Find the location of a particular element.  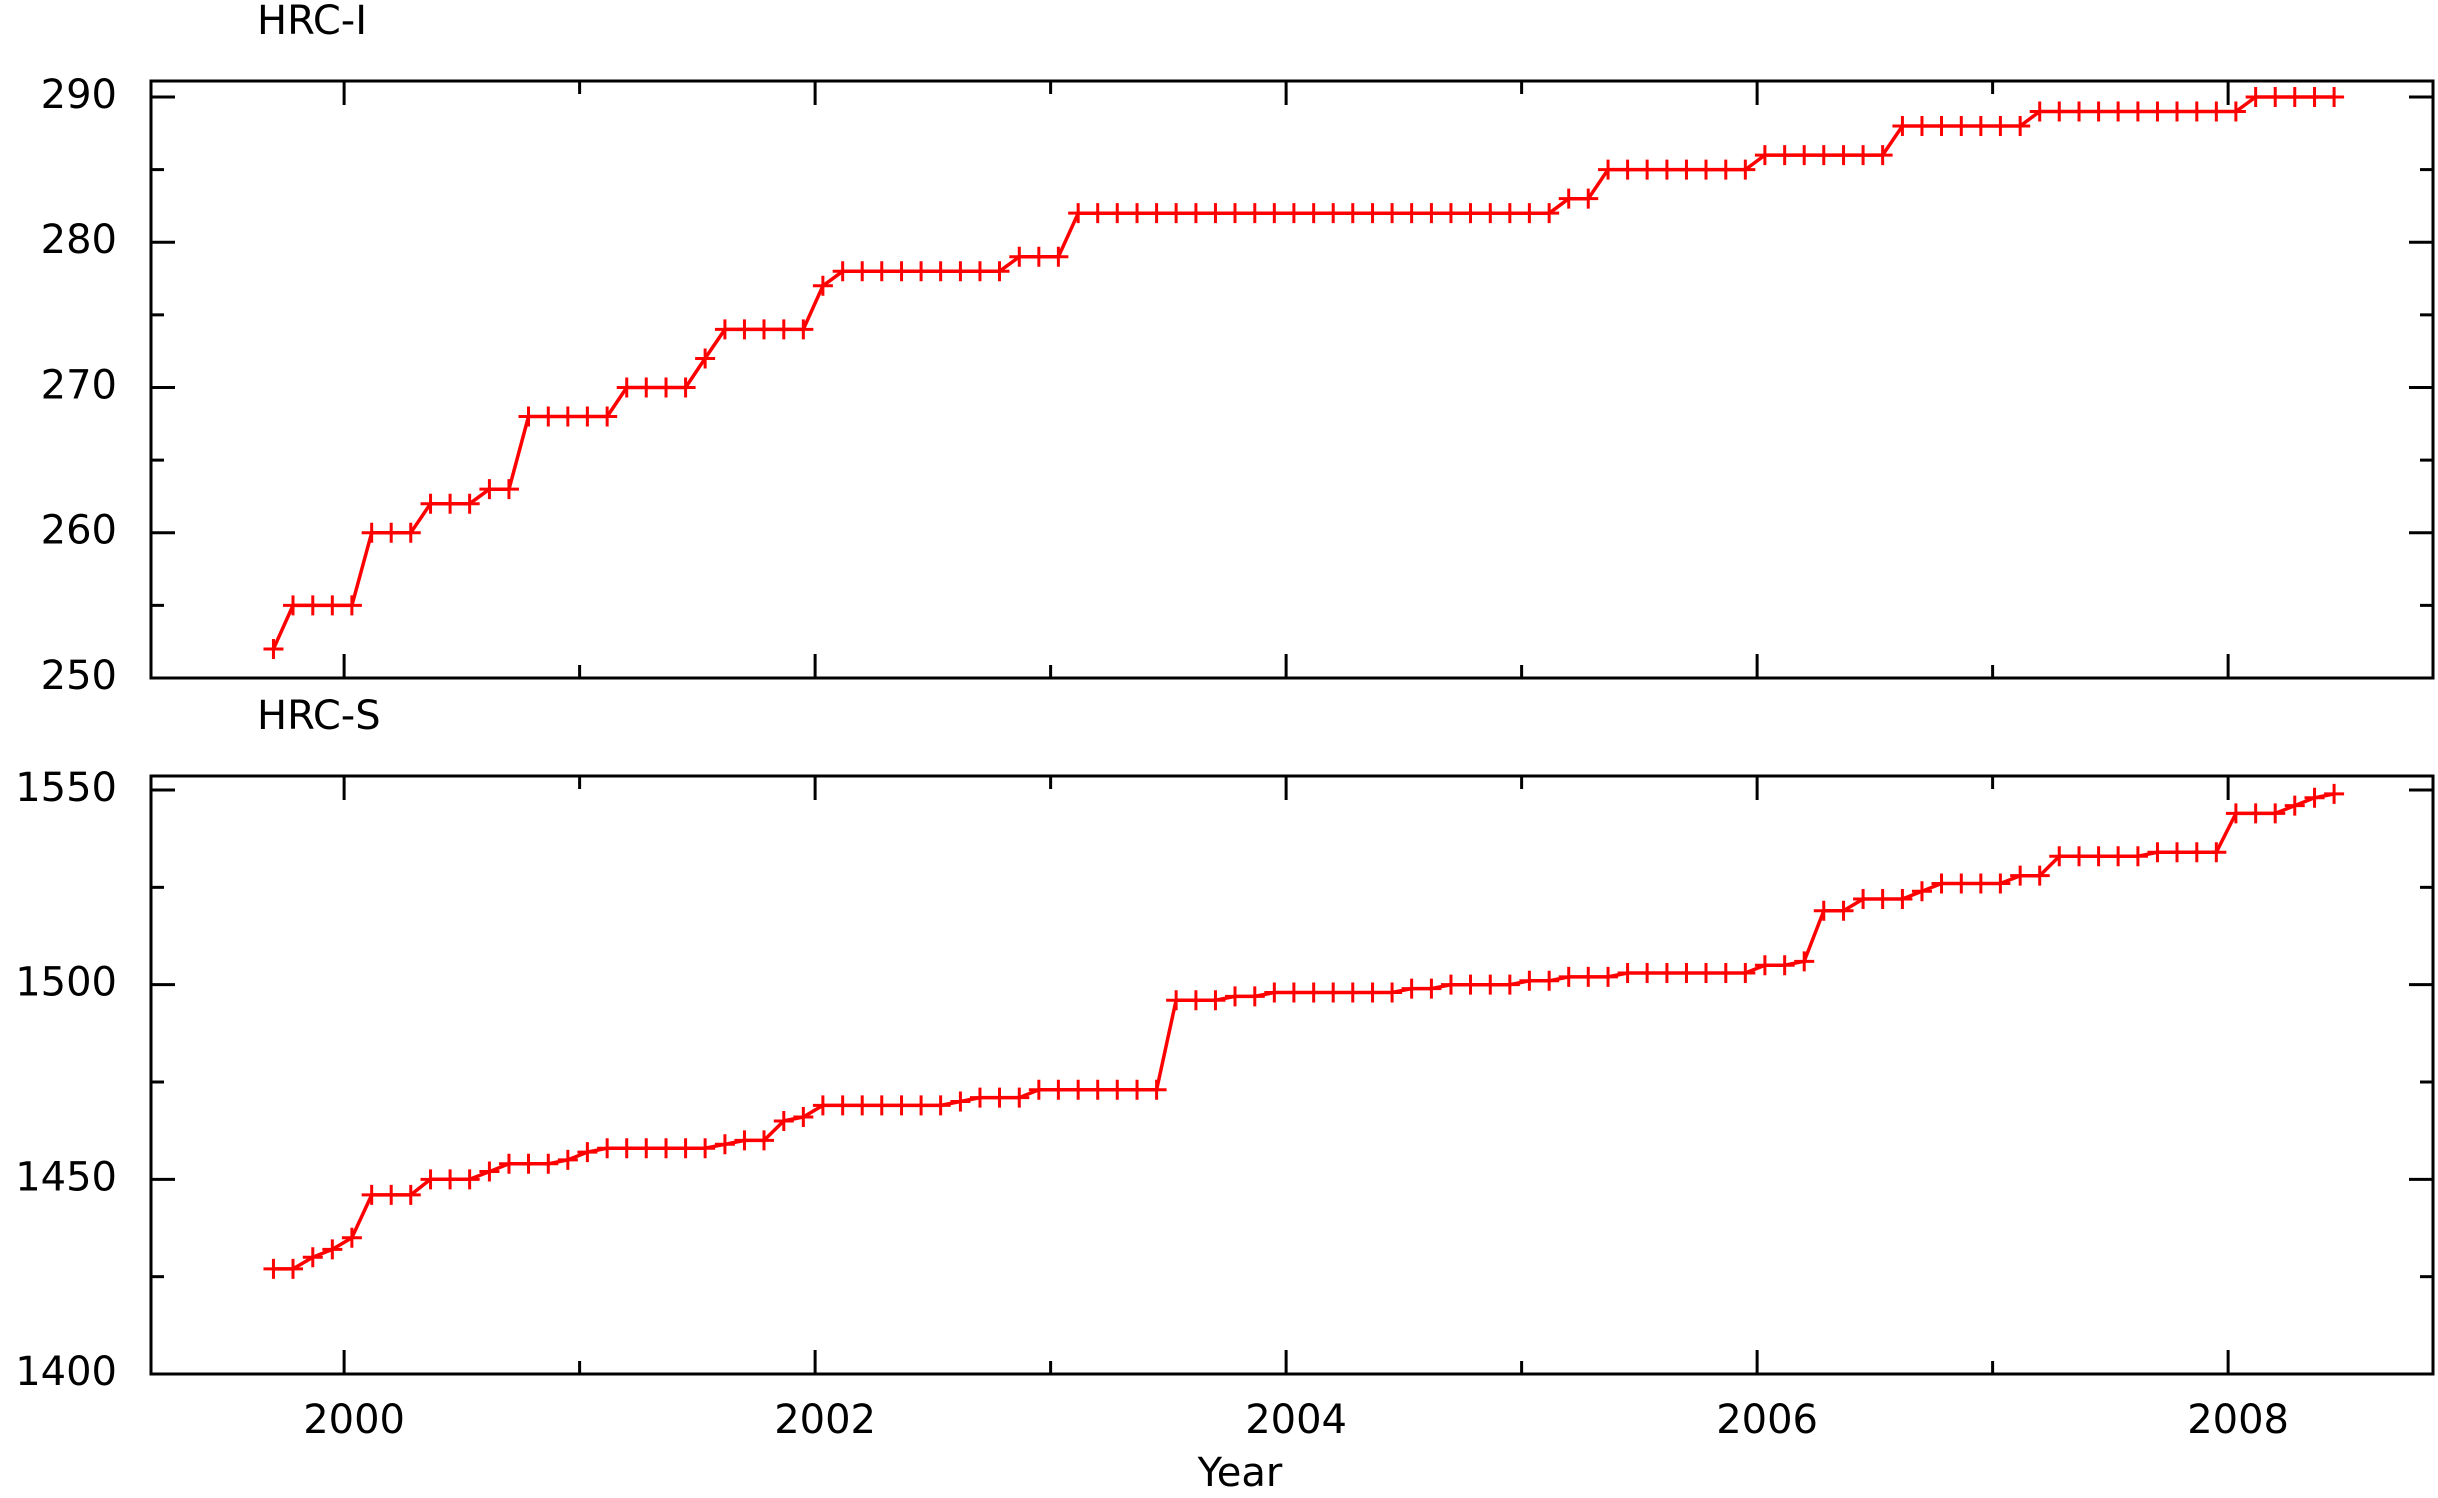

y-tick-label: 280 is located at coordinates (79, 240).